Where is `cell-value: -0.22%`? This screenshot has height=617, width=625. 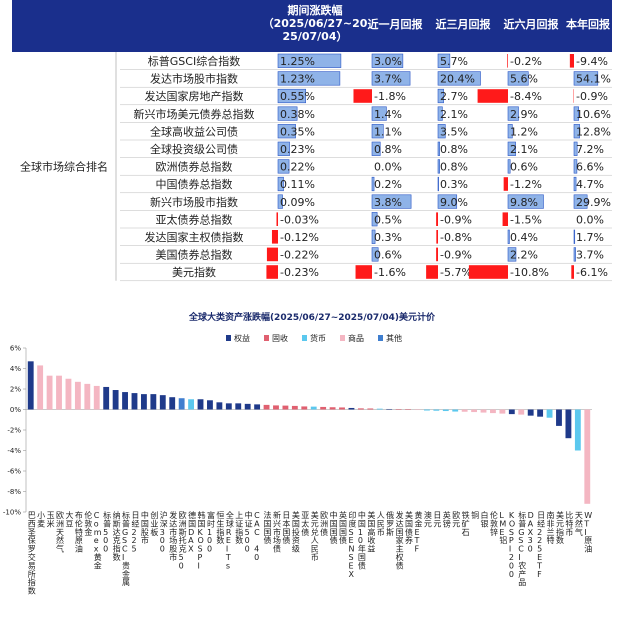 cell-value: -0.22% is located at coordinates (299, 255).